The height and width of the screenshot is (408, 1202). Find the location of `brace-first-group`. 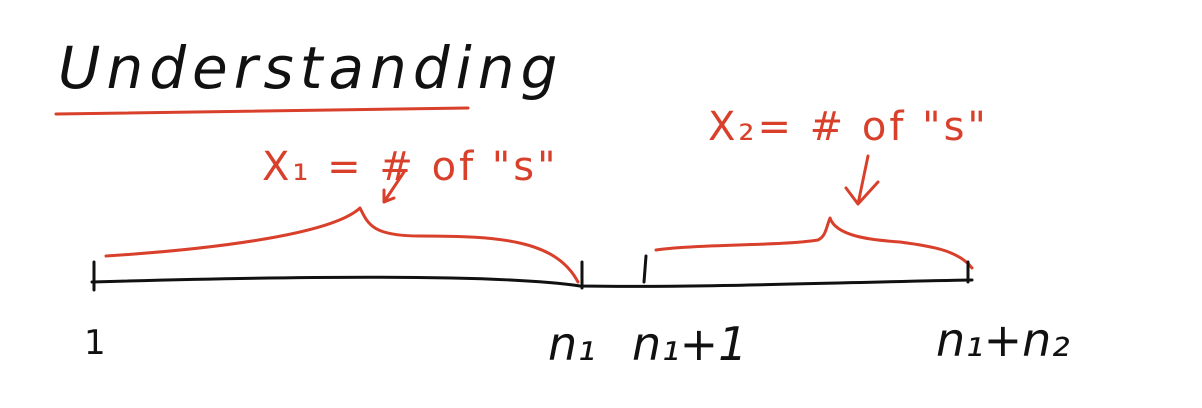

brace-first-group is located at coordinates (342, 245).